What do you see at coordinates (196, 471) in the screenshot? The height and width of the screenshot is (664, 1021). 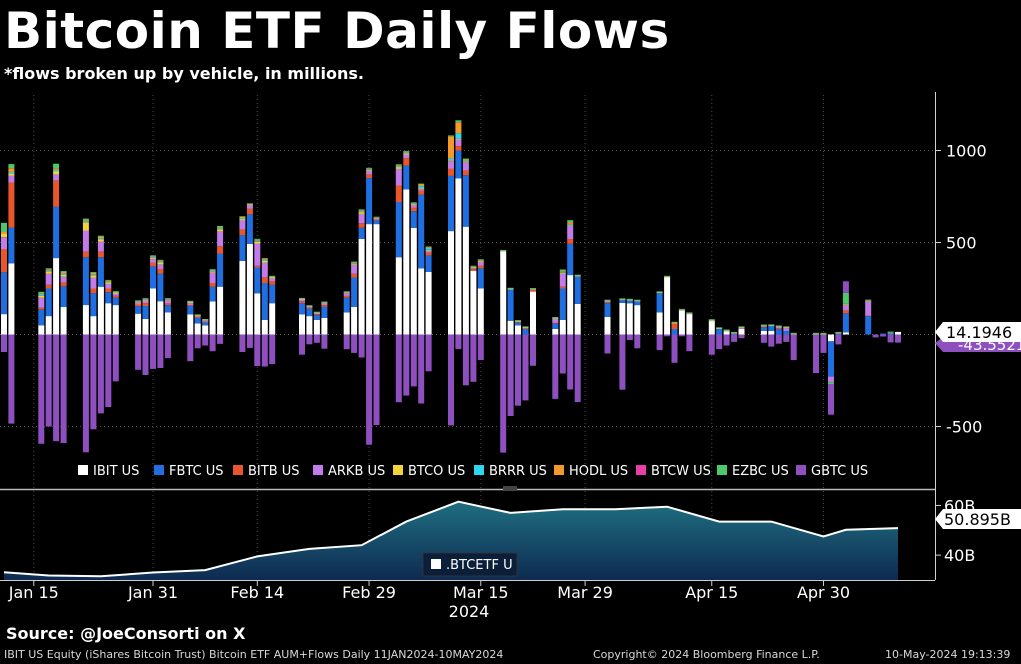 I see `legend-label: FBTC US` at bounding box center [196, 471].